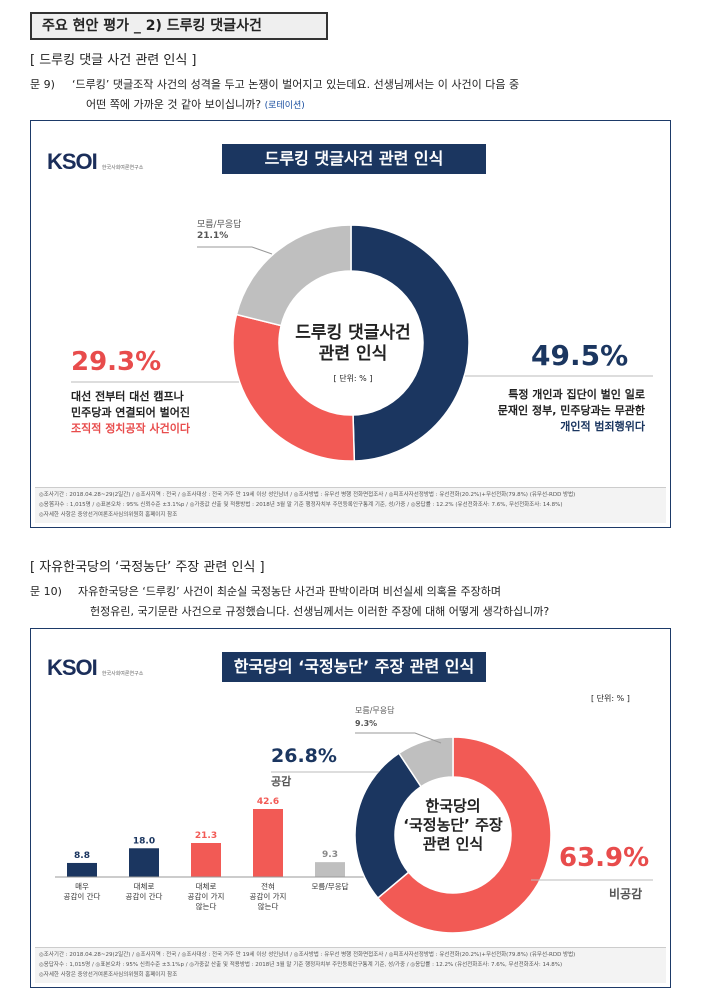  Describe the element at coordinates (325, 772) in the screenshot. I see `chart2-agree-leader` at that location.